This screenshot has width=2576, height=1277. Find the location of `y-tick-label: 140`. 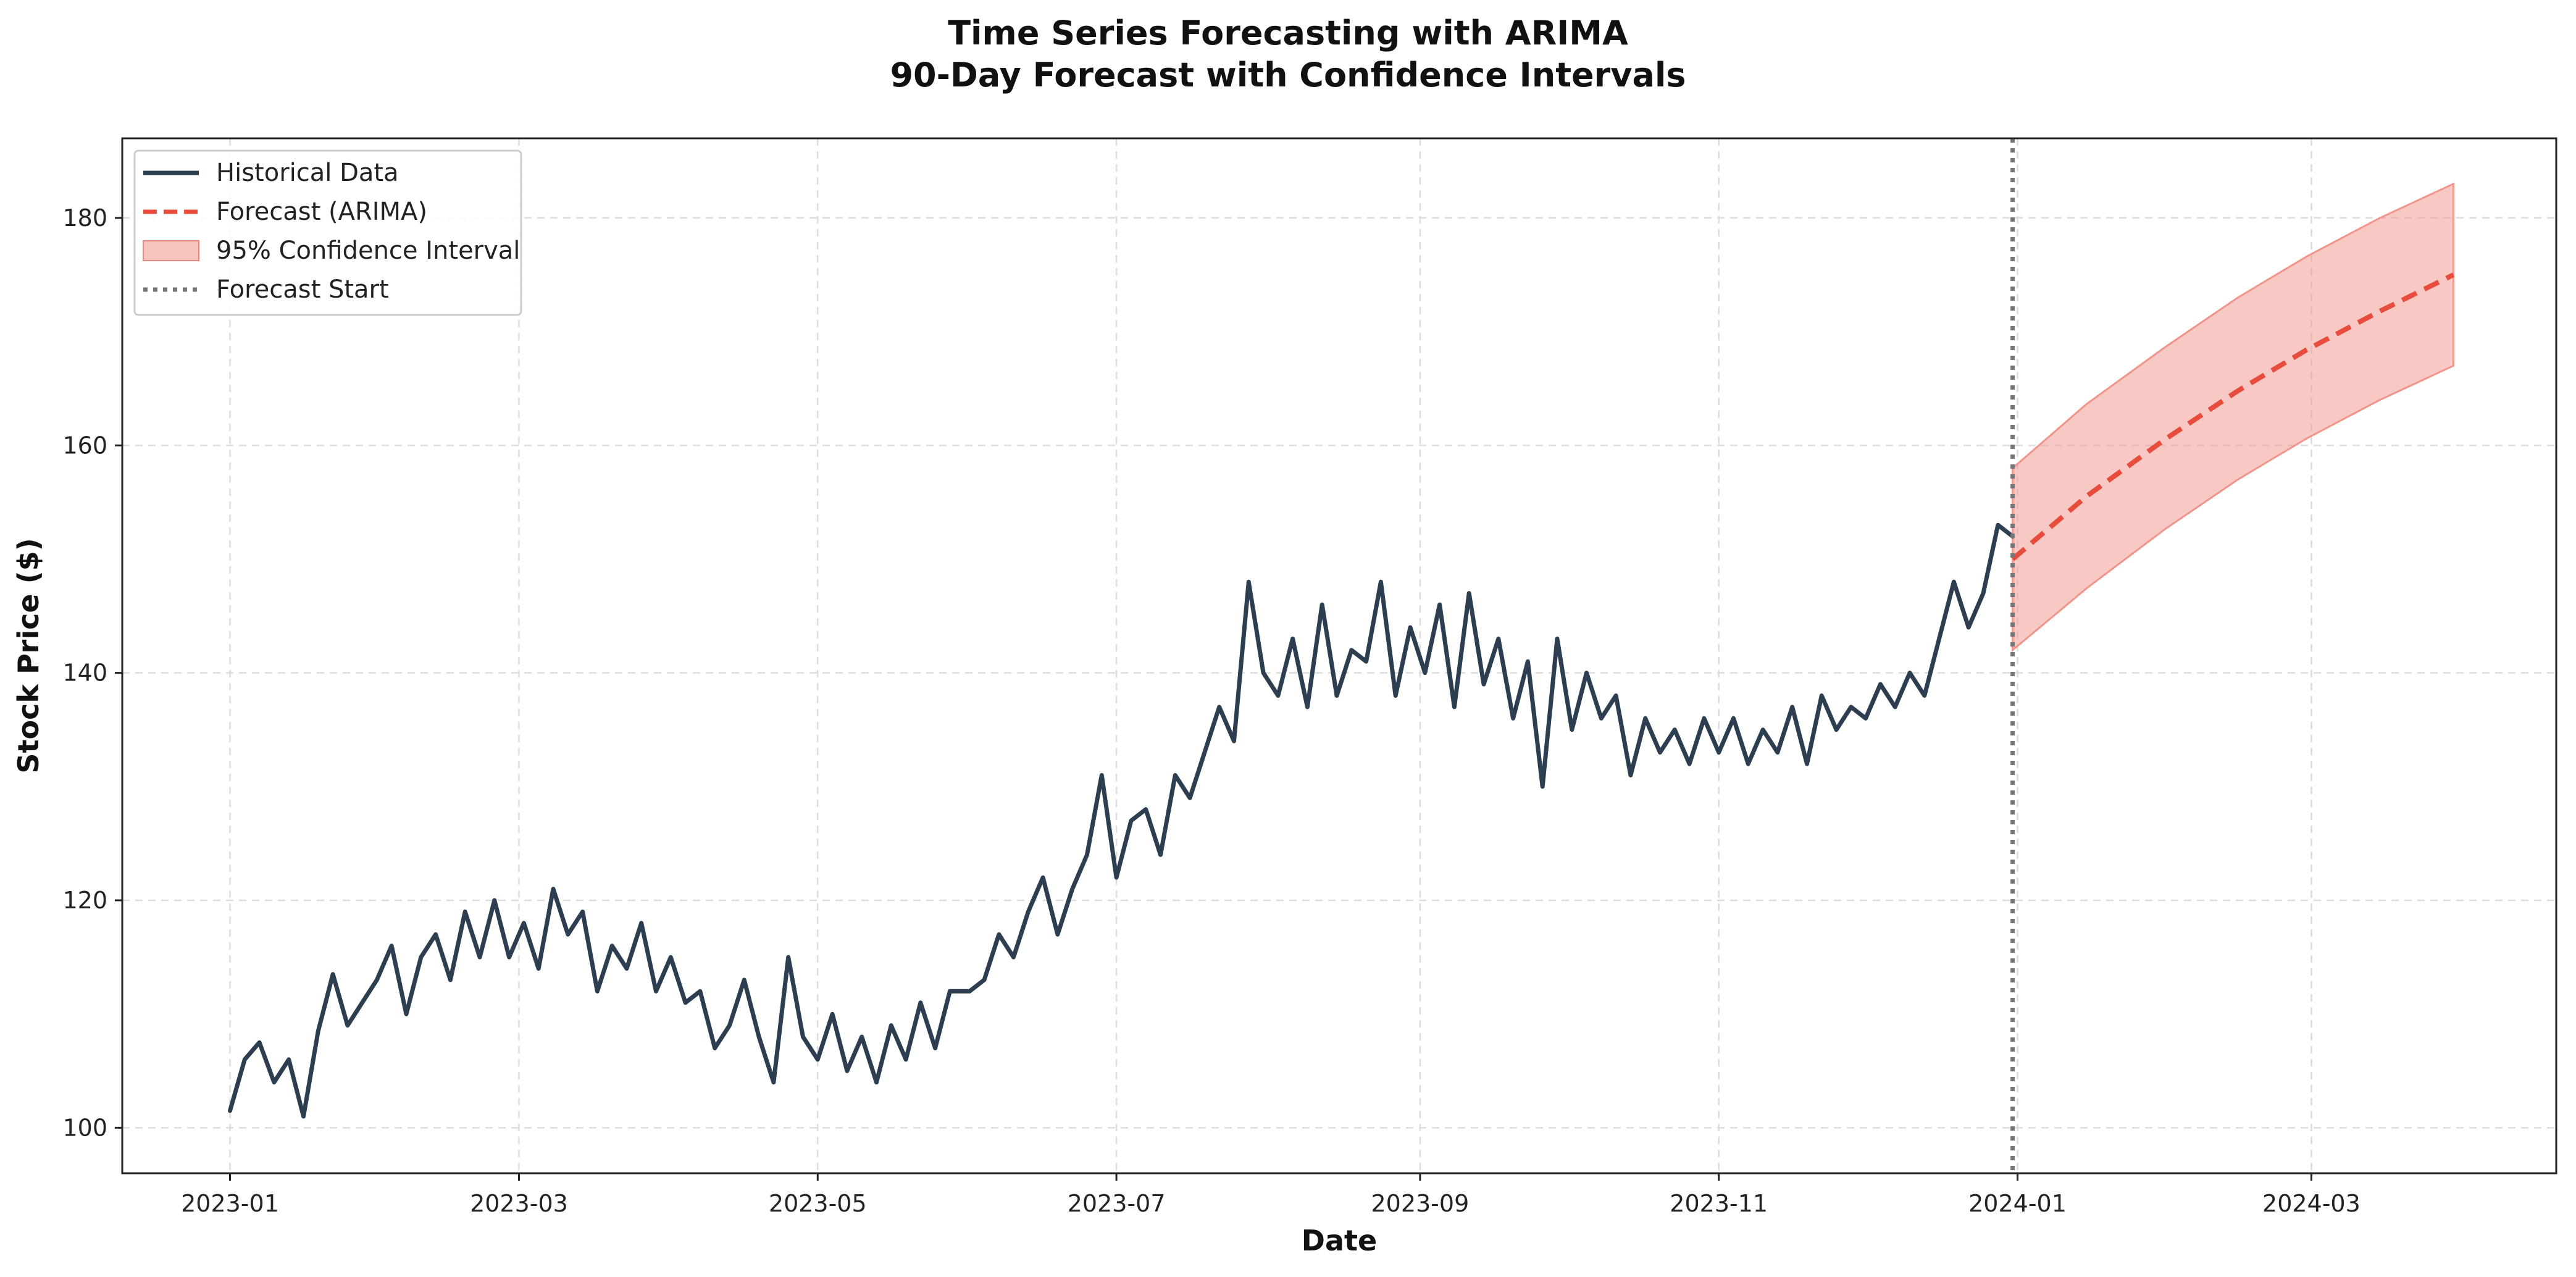

y-tick-label: 140 is located at coordinates (84, 673).